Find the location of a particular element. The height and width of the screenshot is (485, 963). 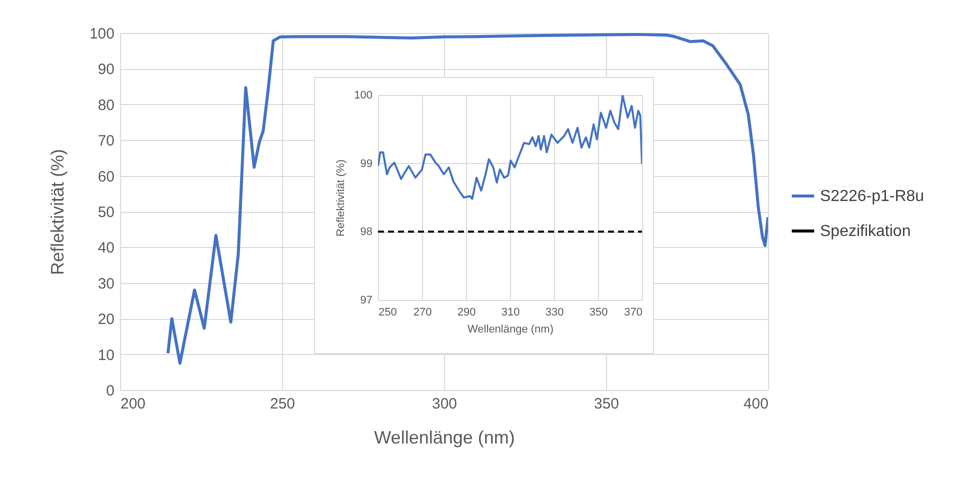

x-tick-label: 290 is located at coordinates (466, 312).